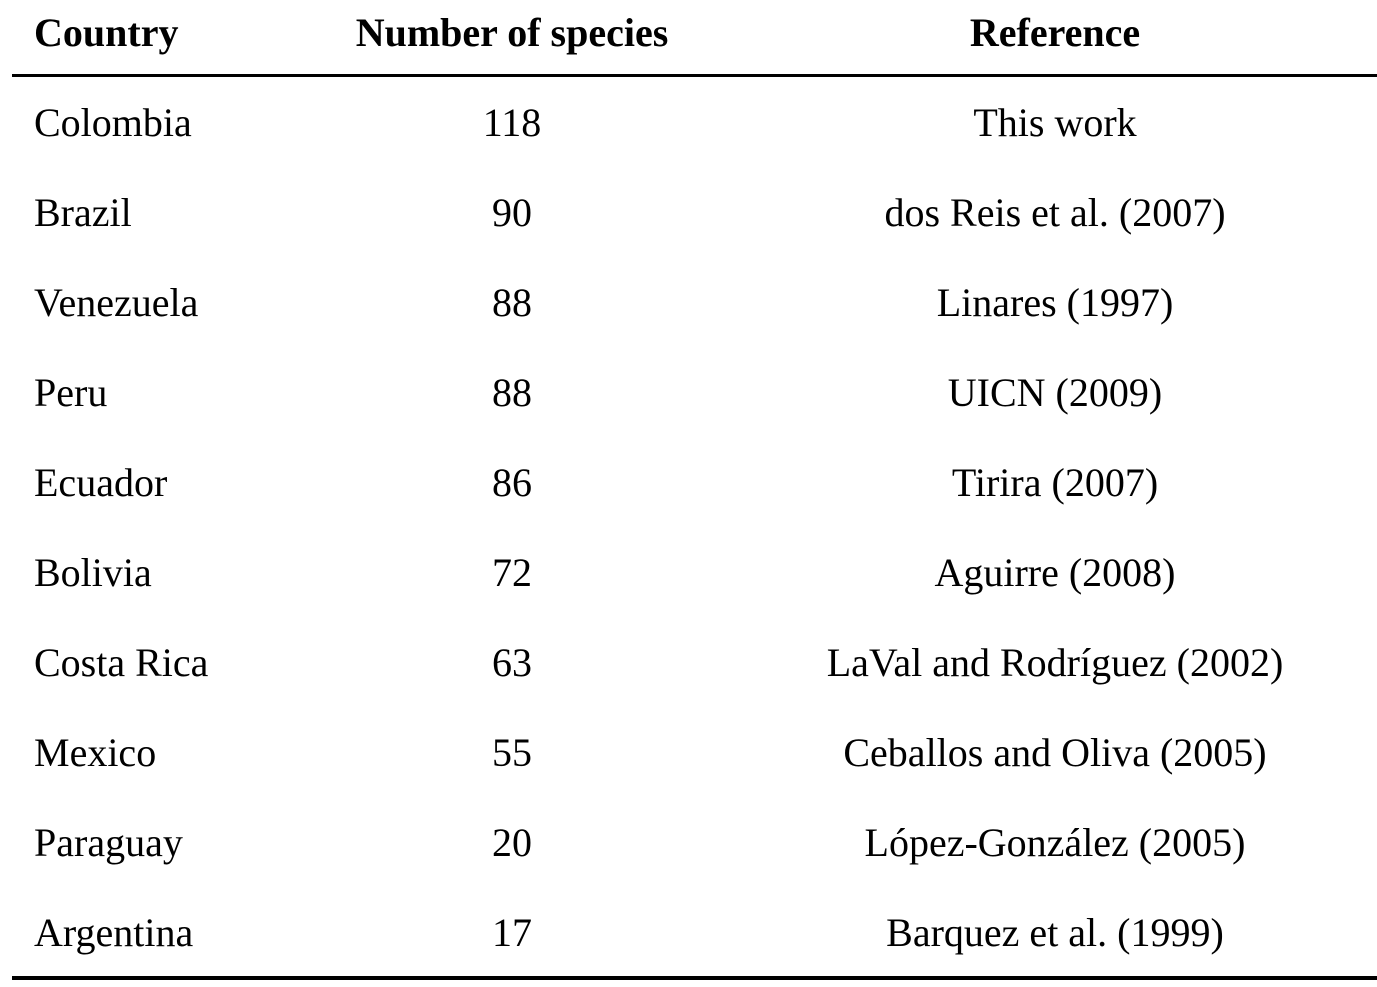 This screenshot has width=1377, height=987. I want to click on table-cell: 17, so click(512, 932).